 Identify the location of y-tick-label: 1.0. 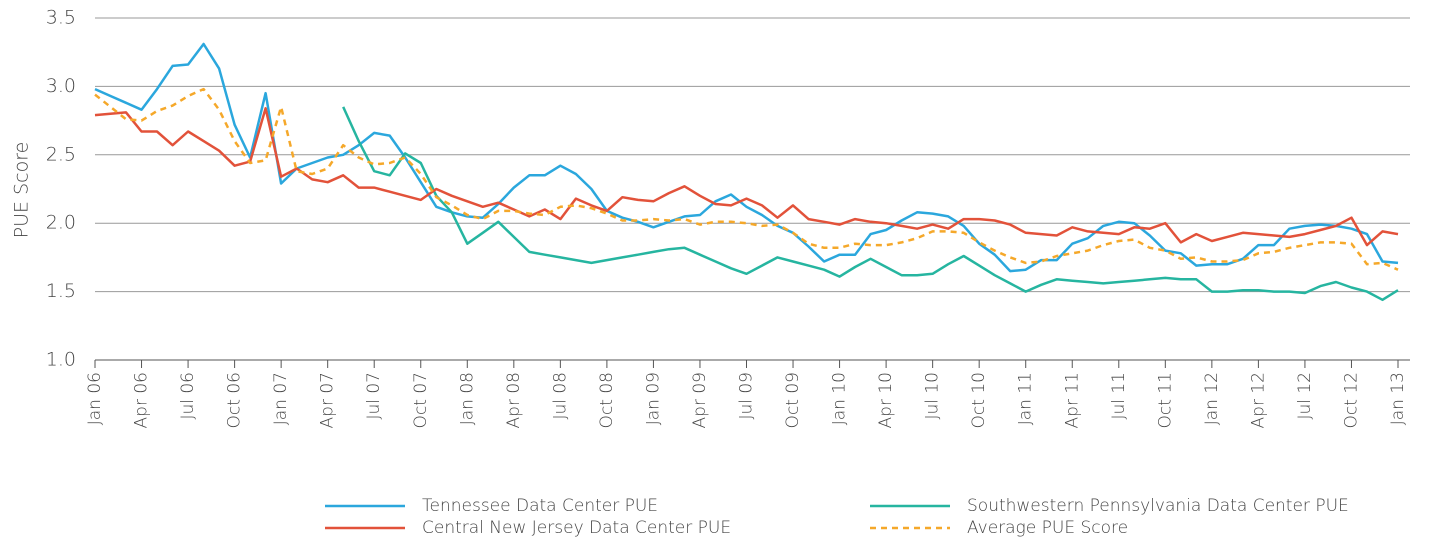
(61, 360).